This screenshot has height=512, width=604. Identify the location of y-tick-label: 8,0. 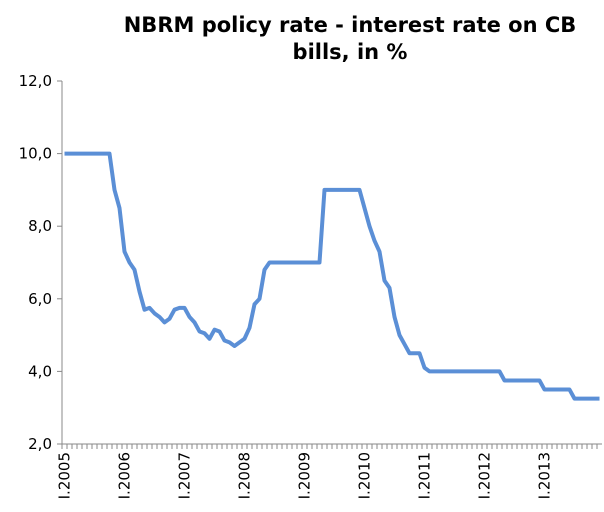
(40, 226).